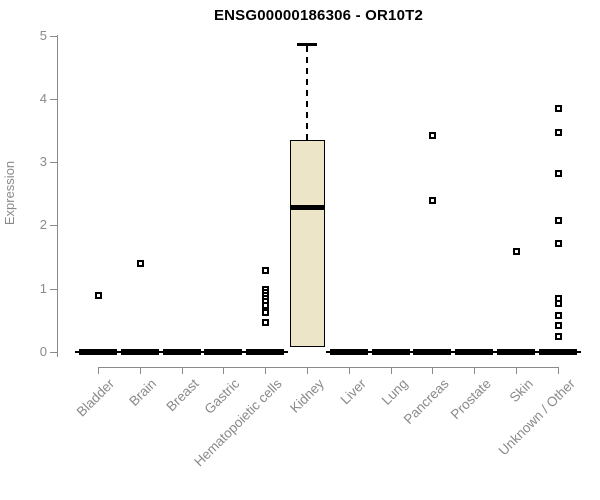 The width and height of the screenshot is (600, 500). What do you see at coordinates (318, 15) in the screenshot?
I see `chart-title: ENSG00000186306 - OR10T2` at bounding box center [318, 15].